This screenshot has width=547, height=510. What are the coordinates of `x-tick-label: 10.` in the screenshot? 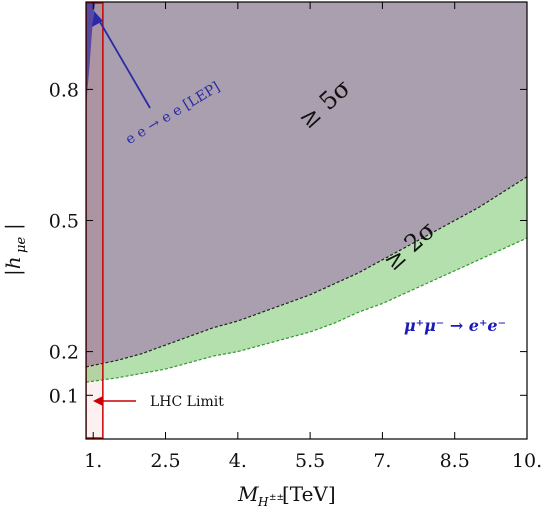 It's located at (527, 461).